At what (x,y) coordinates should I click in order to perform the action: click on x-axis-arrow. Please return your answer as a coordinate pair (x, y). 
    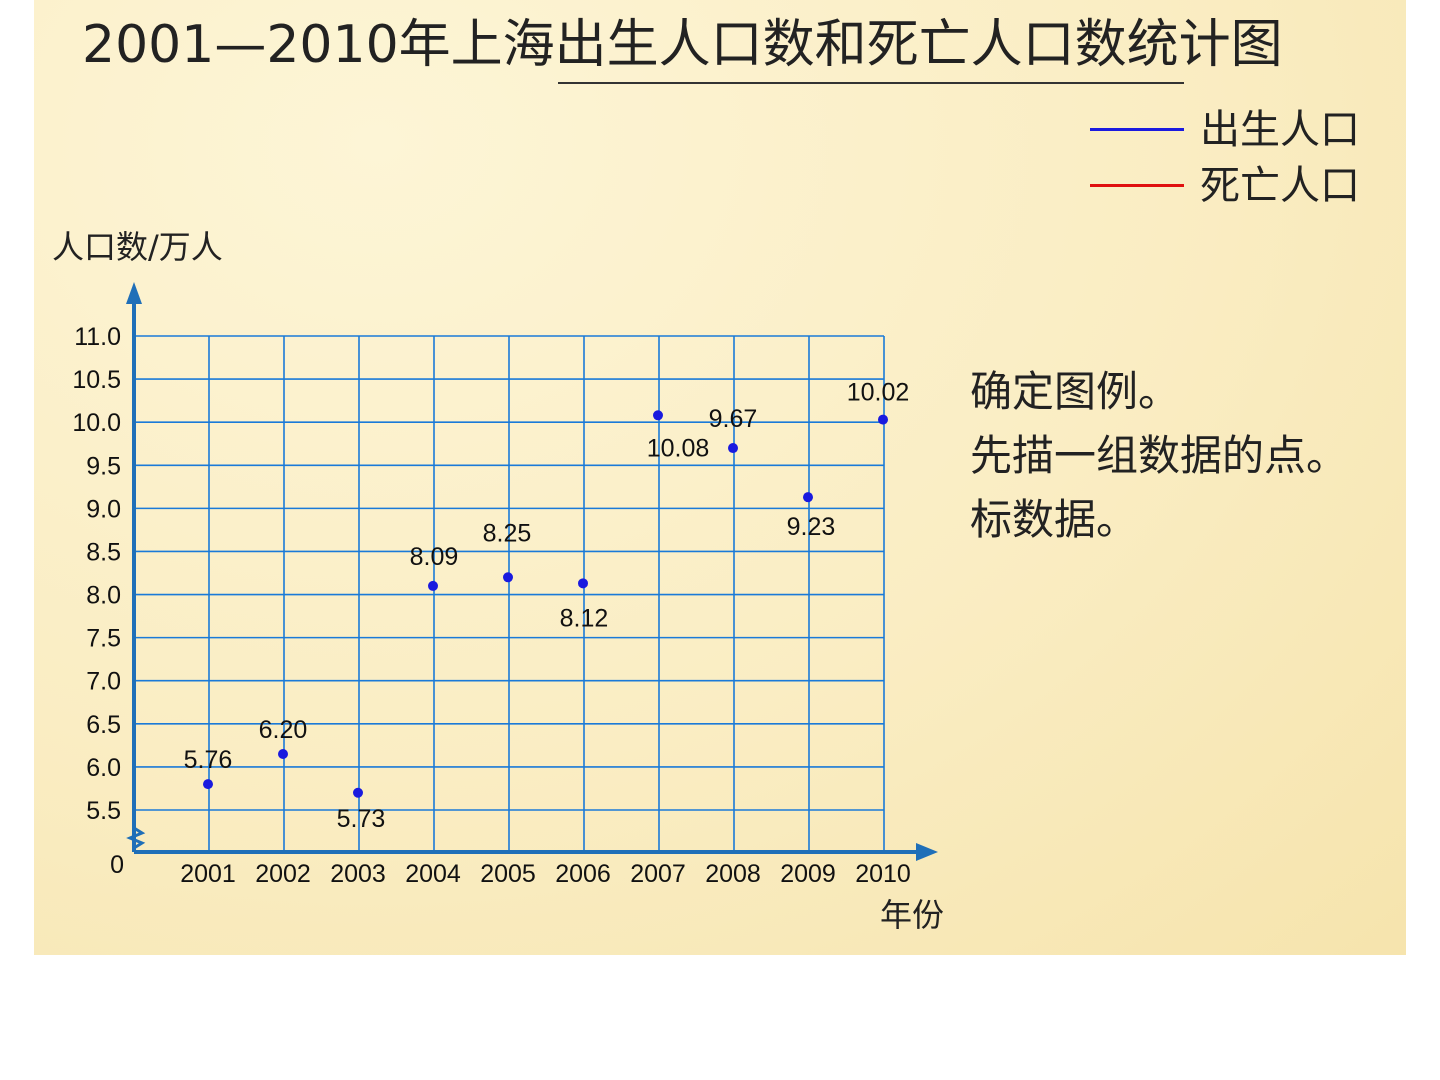
    Looking at the image, I should click on (927, 852).